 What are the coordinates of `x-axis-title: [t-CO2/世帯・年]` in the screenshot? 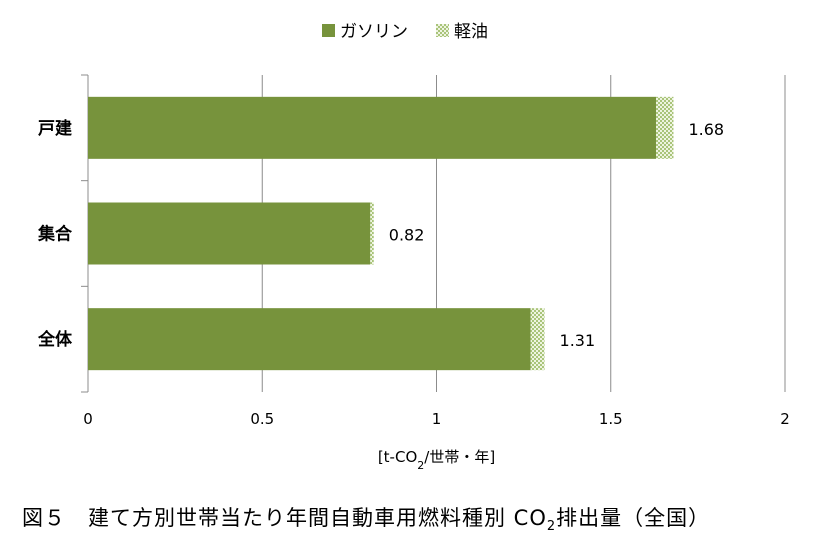 It's located at (436, 460).